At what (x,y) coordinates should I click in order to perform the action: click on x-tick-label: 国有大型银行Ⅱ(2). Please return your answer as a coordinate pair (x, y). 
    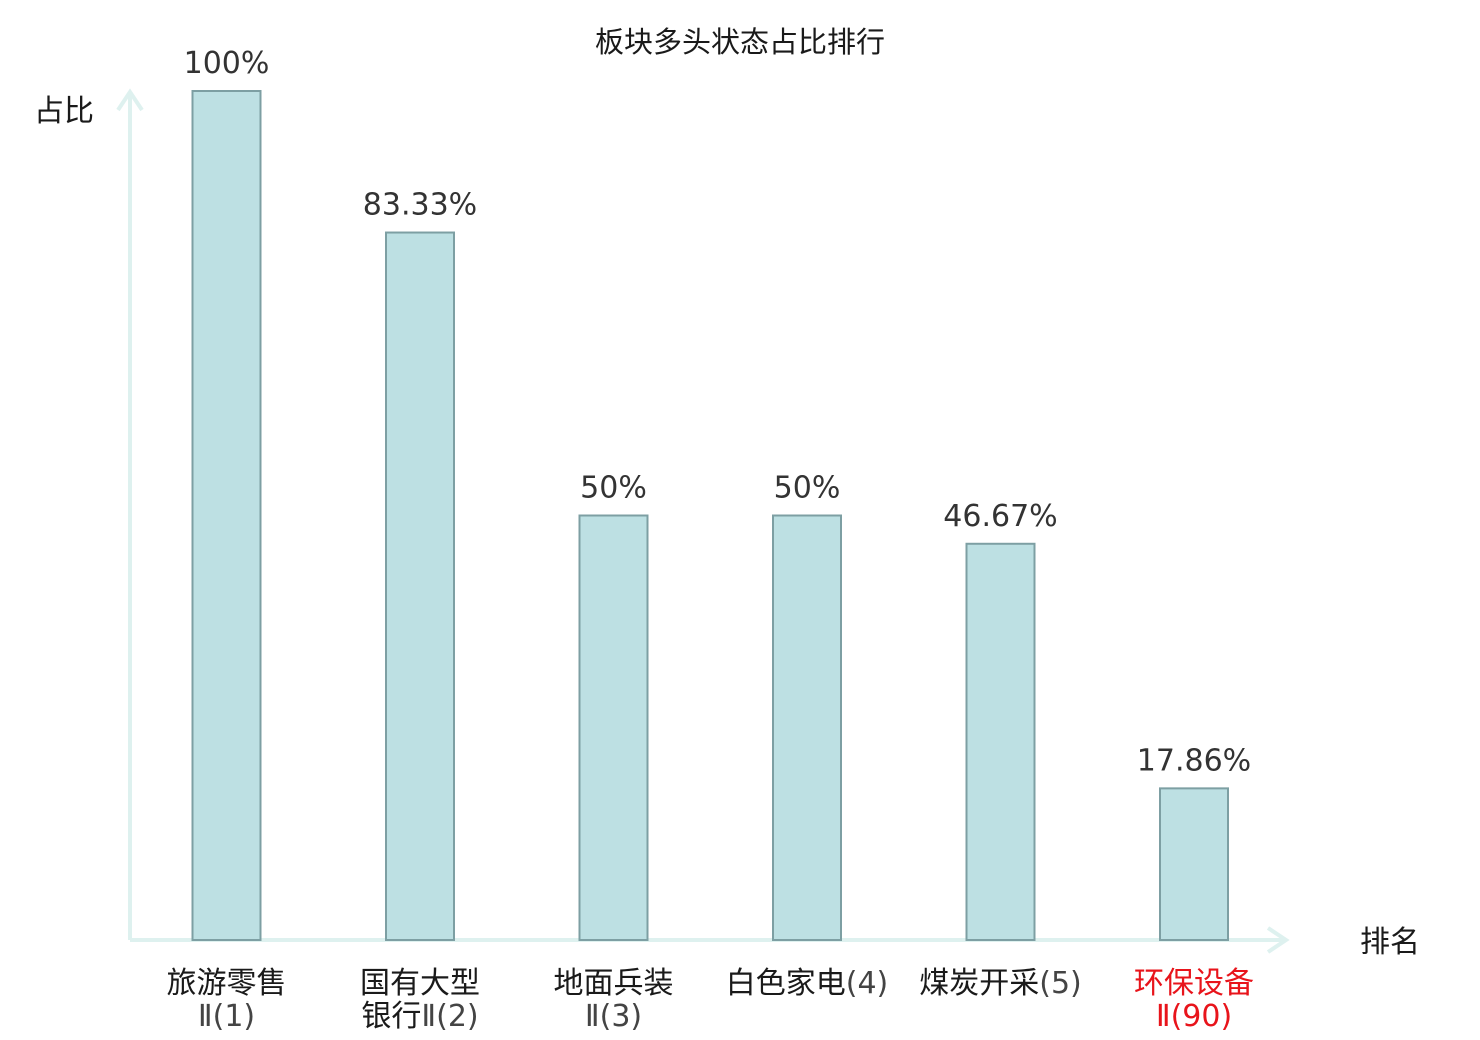
    Looking at the image, I should click on (420, 1000).